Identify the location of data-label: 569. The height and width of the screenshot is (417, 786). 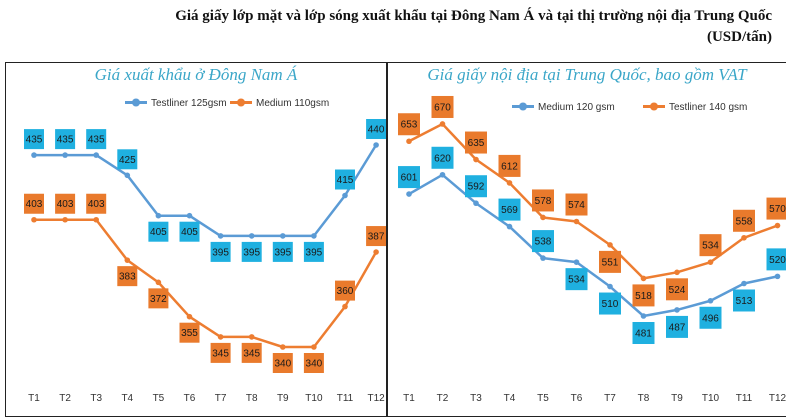
(509, 210).